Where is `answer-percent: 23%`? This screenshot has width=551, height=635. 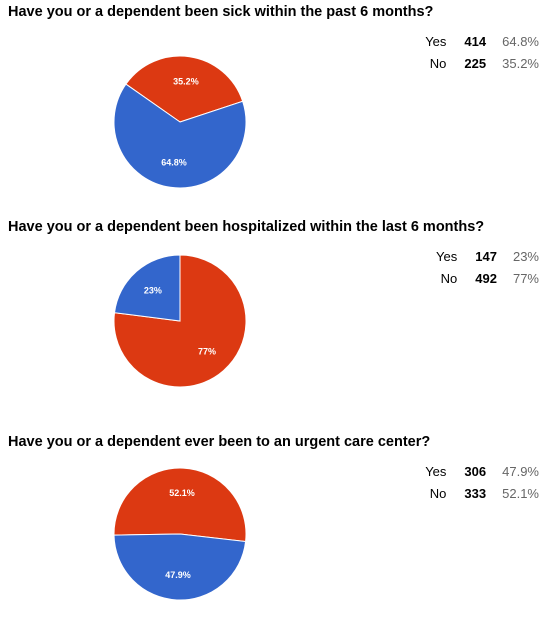
answer-percent: 23% is located at coordinates (525, 256).